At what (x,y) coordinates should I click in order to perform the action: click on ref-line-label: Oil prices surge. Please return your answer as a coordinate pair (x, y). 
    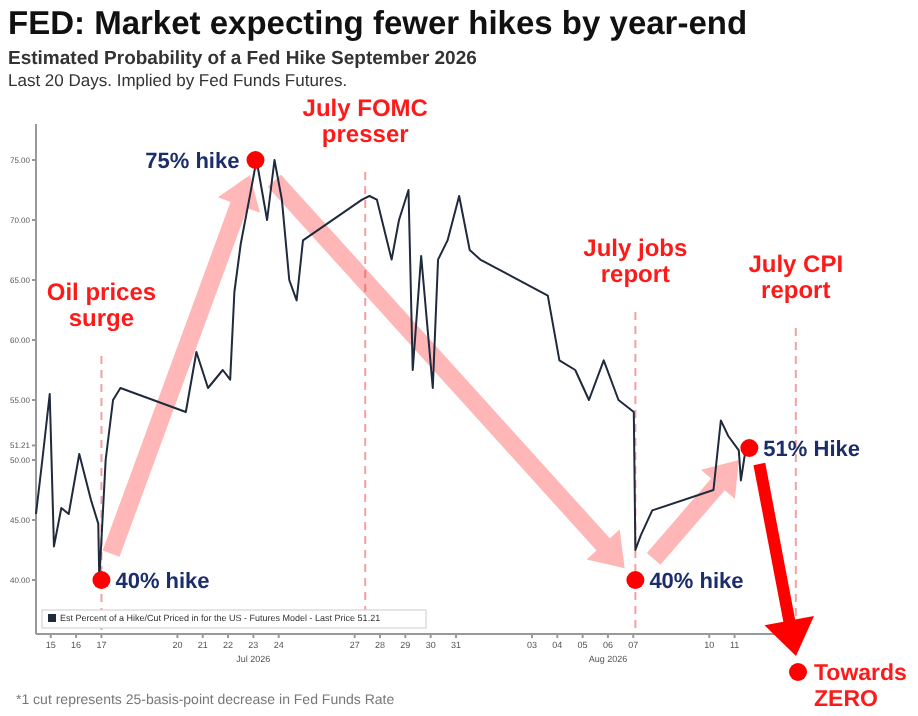
    Looking at the image, I should click on (101, 305).